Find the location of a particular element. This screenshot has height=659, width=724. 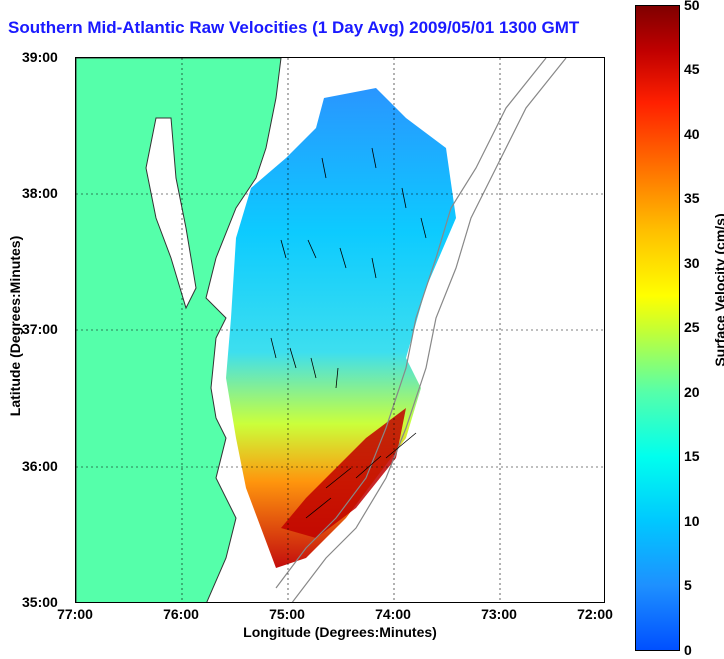

colorbar-tick: 25 is located at coordinates (692, 327).